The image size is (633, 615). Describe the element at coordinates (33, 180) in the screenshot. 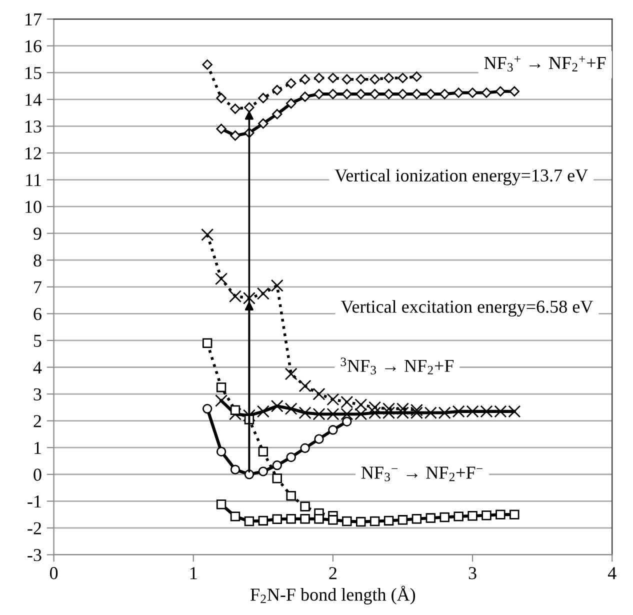

I see `y-tick-label: 11` at that location.